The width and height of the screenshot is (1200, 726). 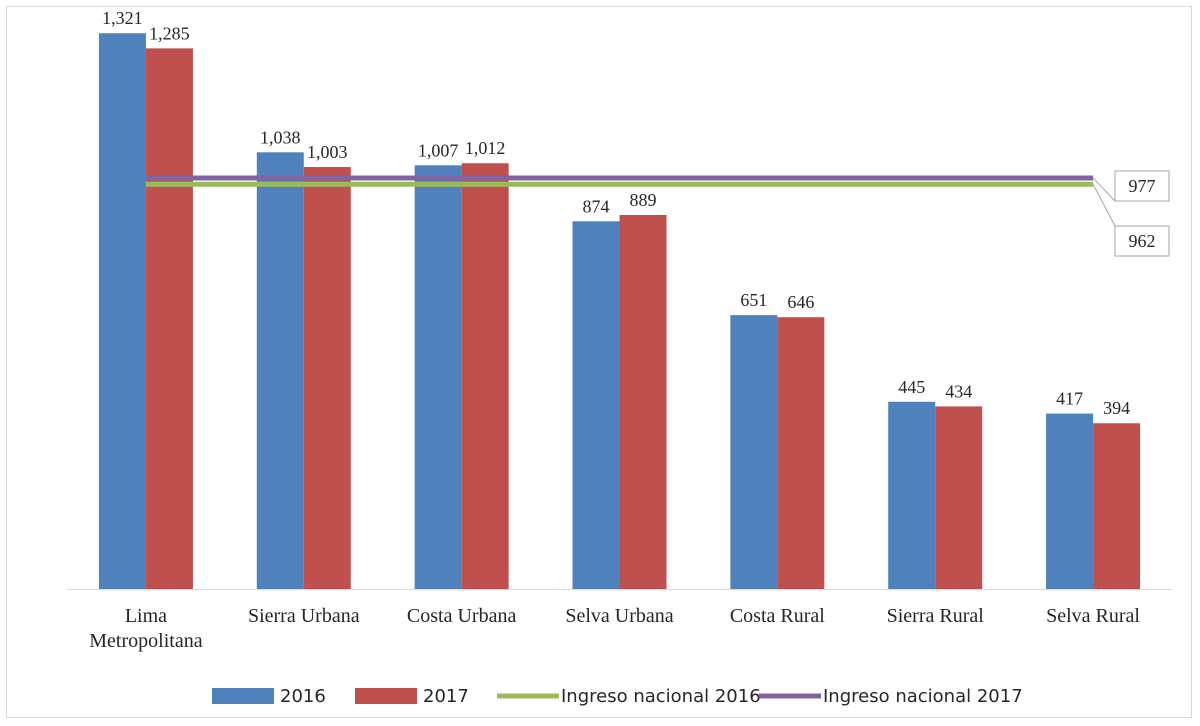 I want to click on data-label-2016-0: 1,321, so click(x=122, y=18).